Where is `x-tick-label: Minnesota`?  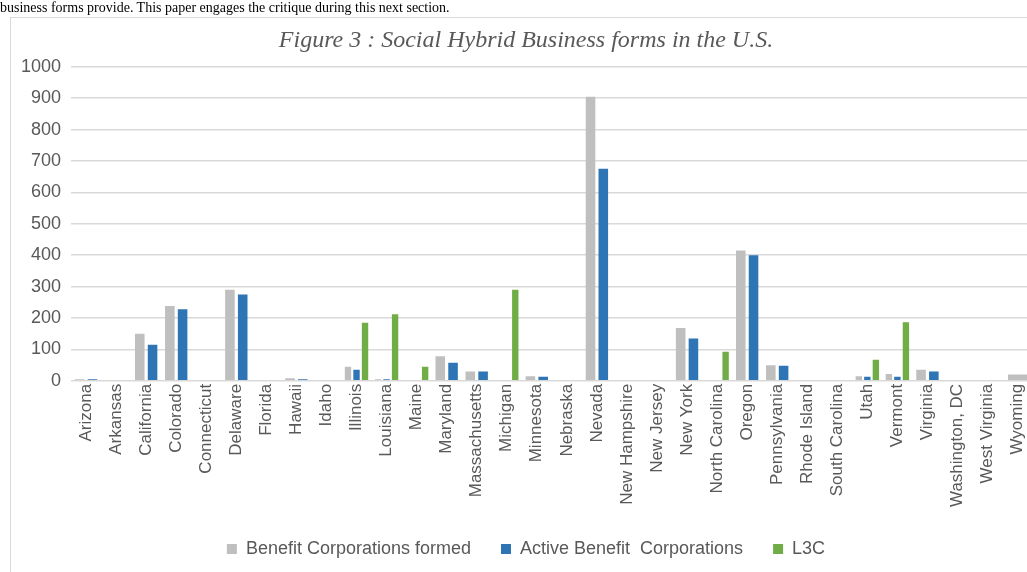 x-tick-label: Minnesota is located at coordinates (536, 423).